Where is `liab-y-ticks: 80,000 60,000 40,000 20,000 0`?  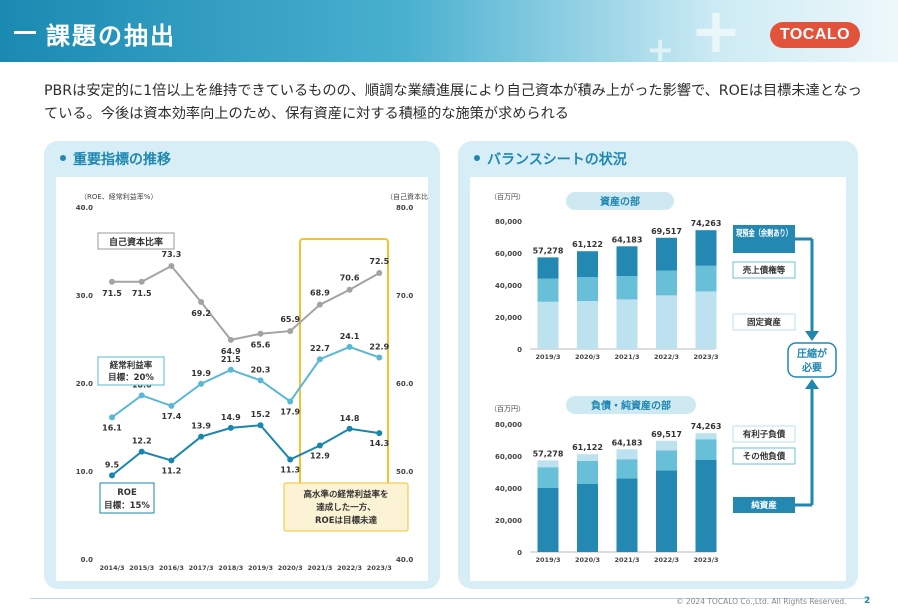
liab-y-ticks: 80,000 60,000 40,000 20,000 0 is located at coordinates (508, 489).